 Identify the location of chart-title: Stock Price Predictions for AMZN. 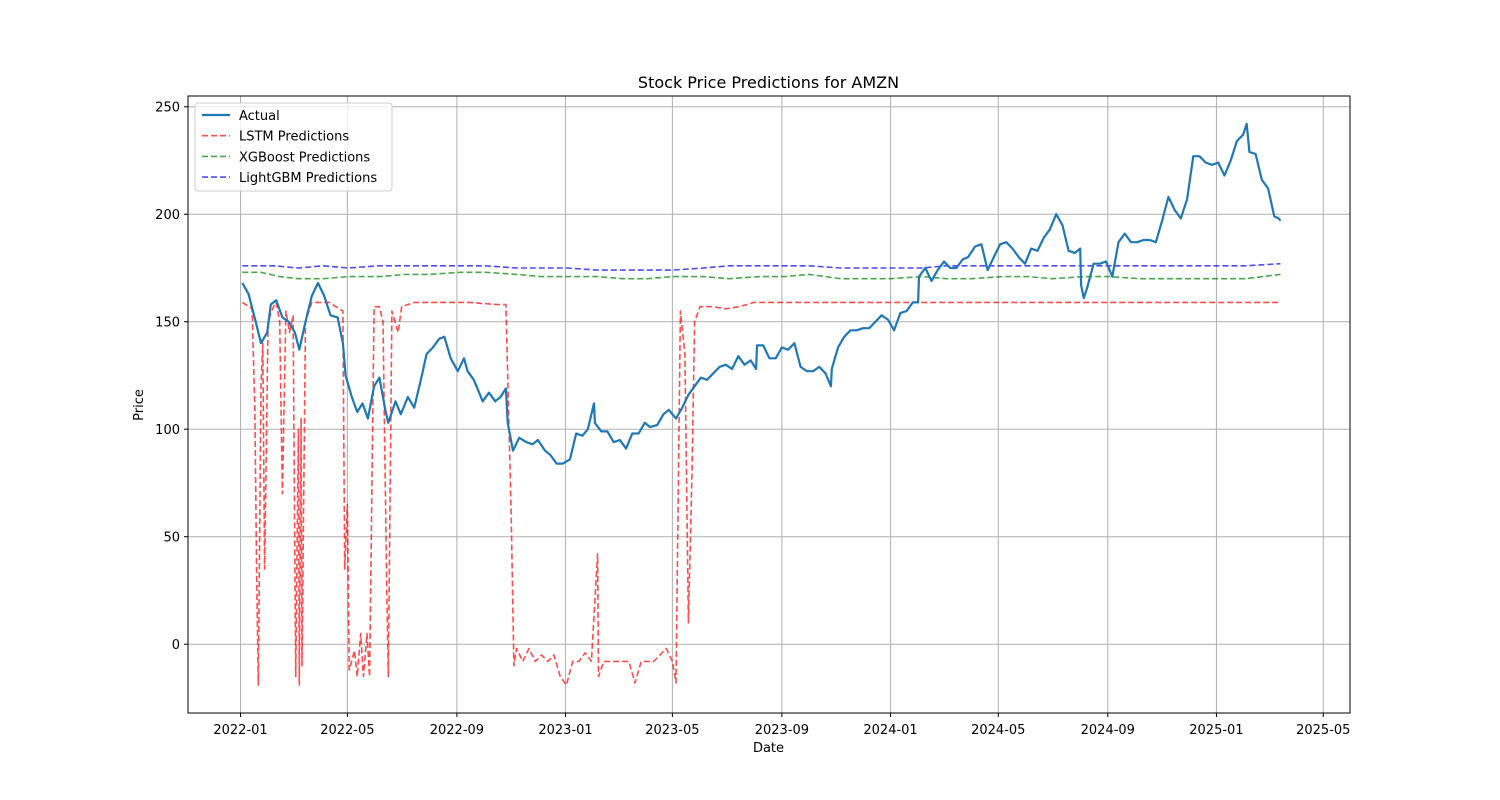
(768, 82).